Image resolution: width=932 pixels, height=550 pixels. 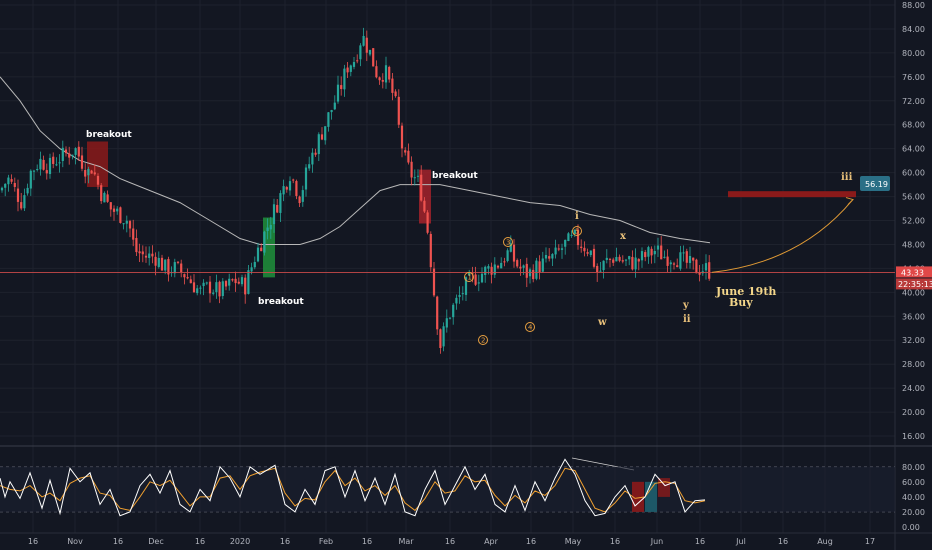 I want to click on wave-1-label: 1, so click(x=470, y=278).